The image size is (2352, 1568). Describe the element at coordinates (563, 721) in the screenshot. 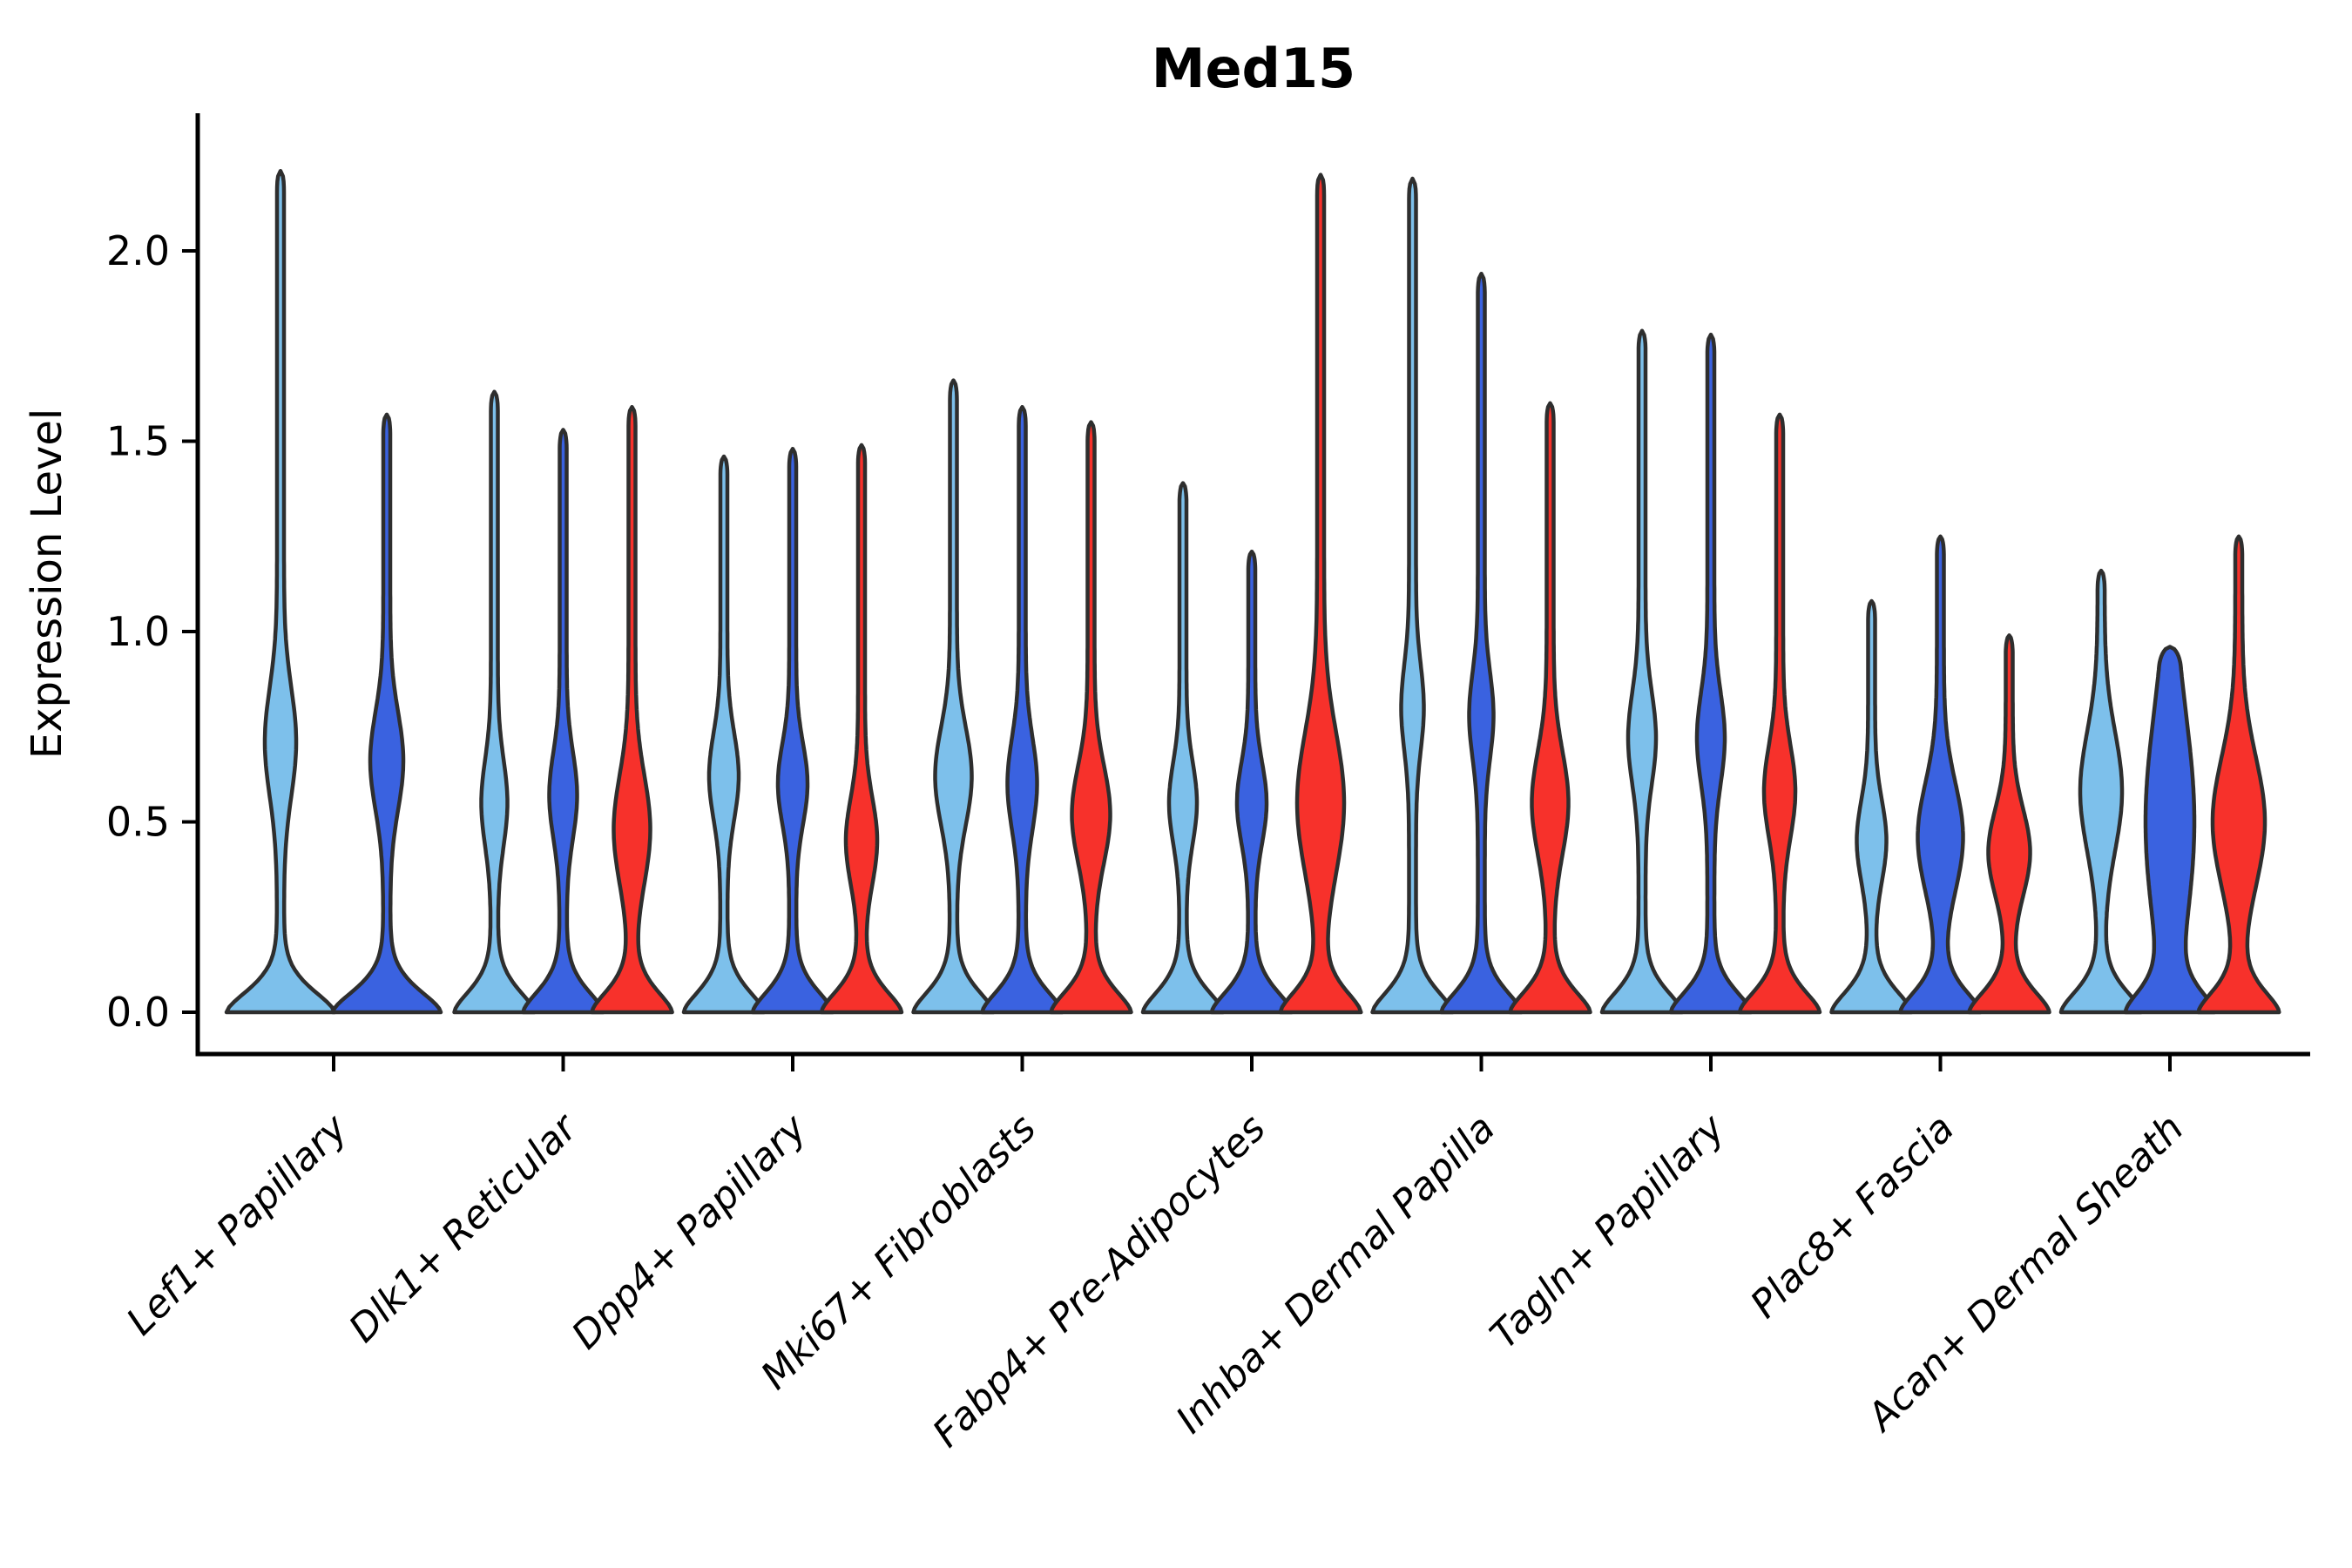

I see `violin-cat1-series1` at that location.